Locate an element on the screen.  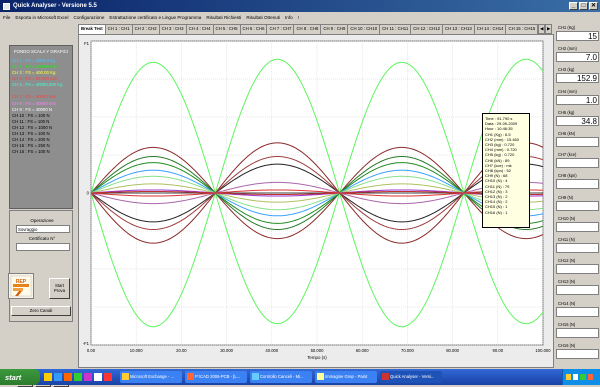
tab-ch1: CH 1 : CH1 is located at coordinates (118, 29).